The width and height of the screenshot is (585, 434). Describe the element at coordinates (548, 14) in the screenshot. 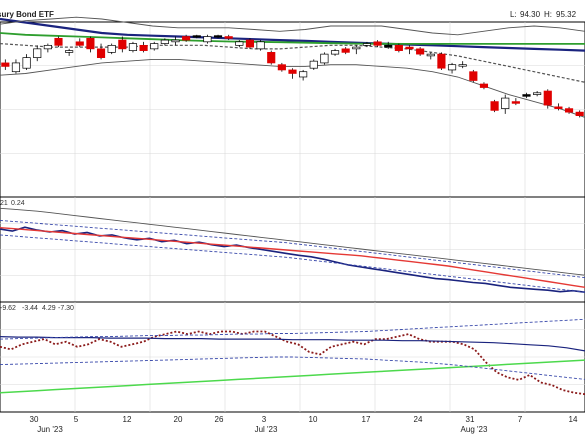

I see `high-label: H:` at that location.